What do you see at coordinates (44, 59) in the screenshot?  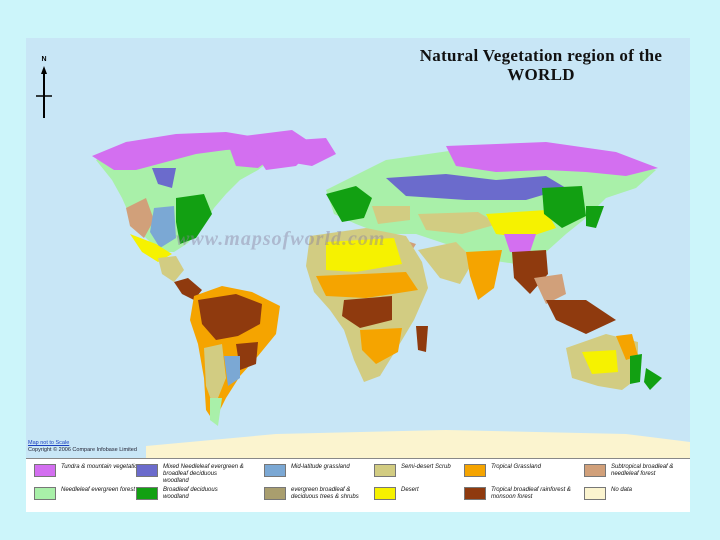 I see `north-label: N` at bounding box center [44, 59].